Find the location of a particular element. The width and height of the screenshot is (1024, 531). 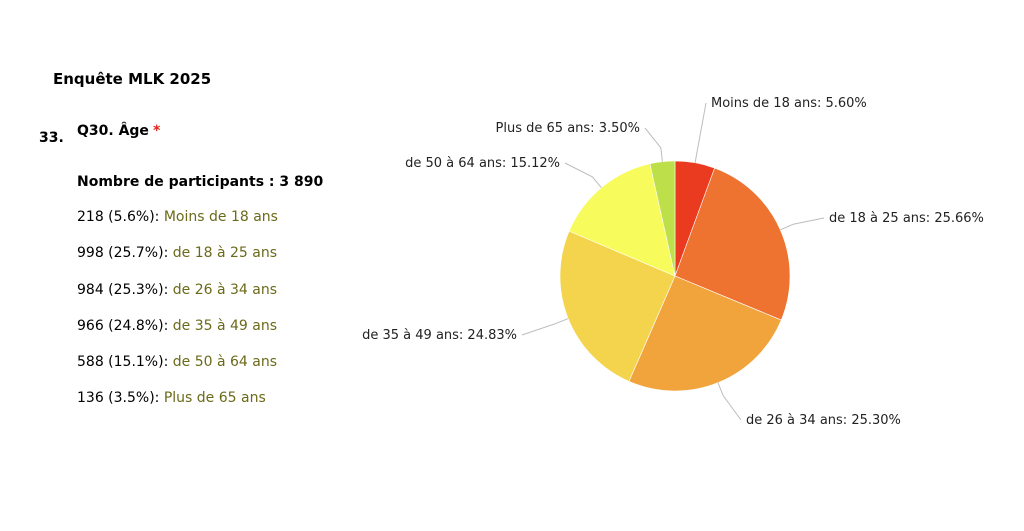

pie-data-label: de 50 à 64 ans: 15.12% is located at coordinates (482, 163).